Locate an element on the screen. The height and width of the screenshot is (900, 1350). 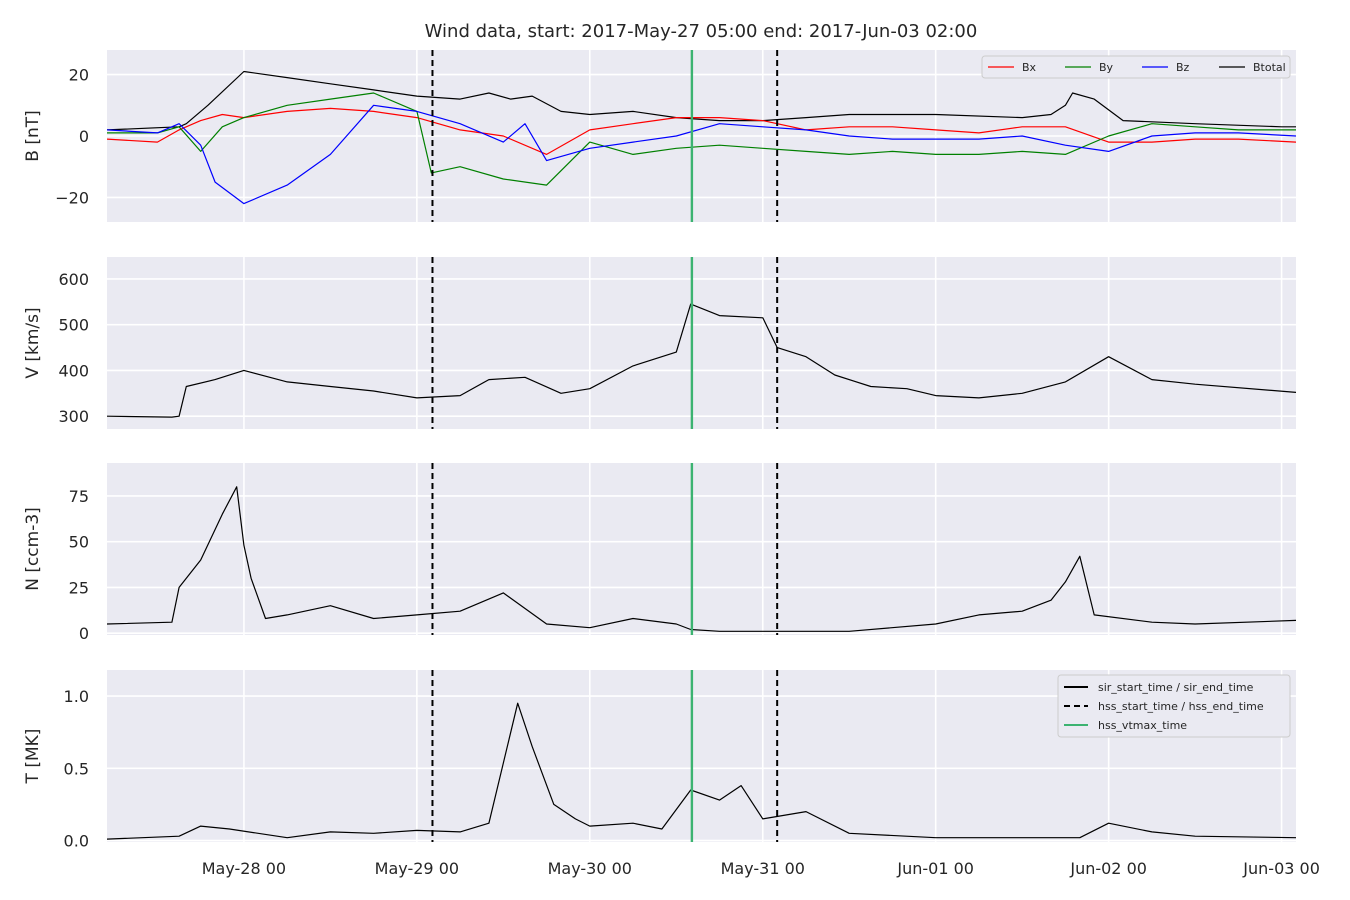
y-tick-label: 75 is located at coordinates (79, 496).